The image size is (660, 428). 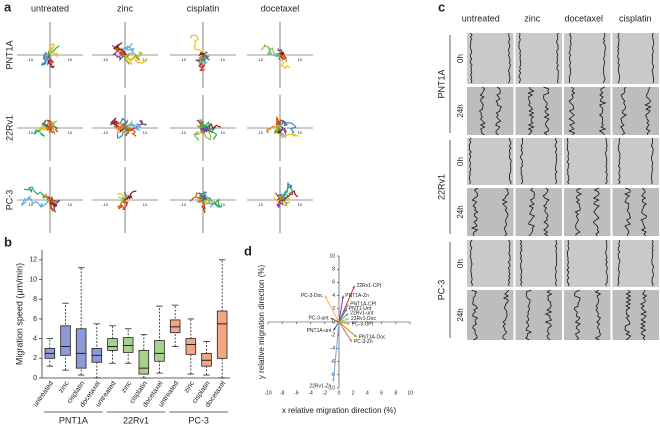 I want to click on row-label: PC-3, so click(x=9, y=200).